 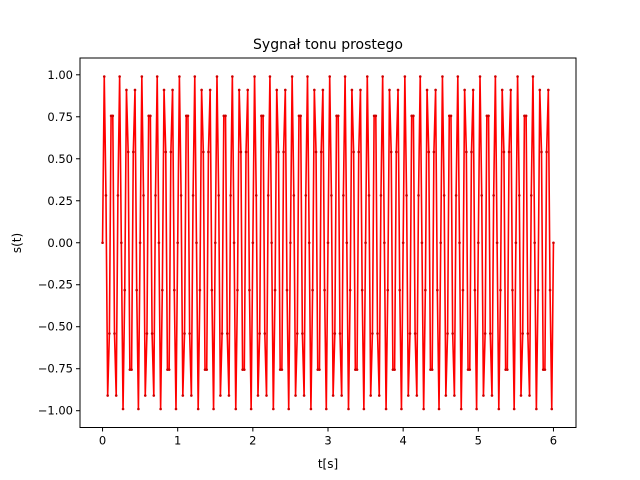 I want to click on x-tick-label: 1, so click(x=177, y=441).